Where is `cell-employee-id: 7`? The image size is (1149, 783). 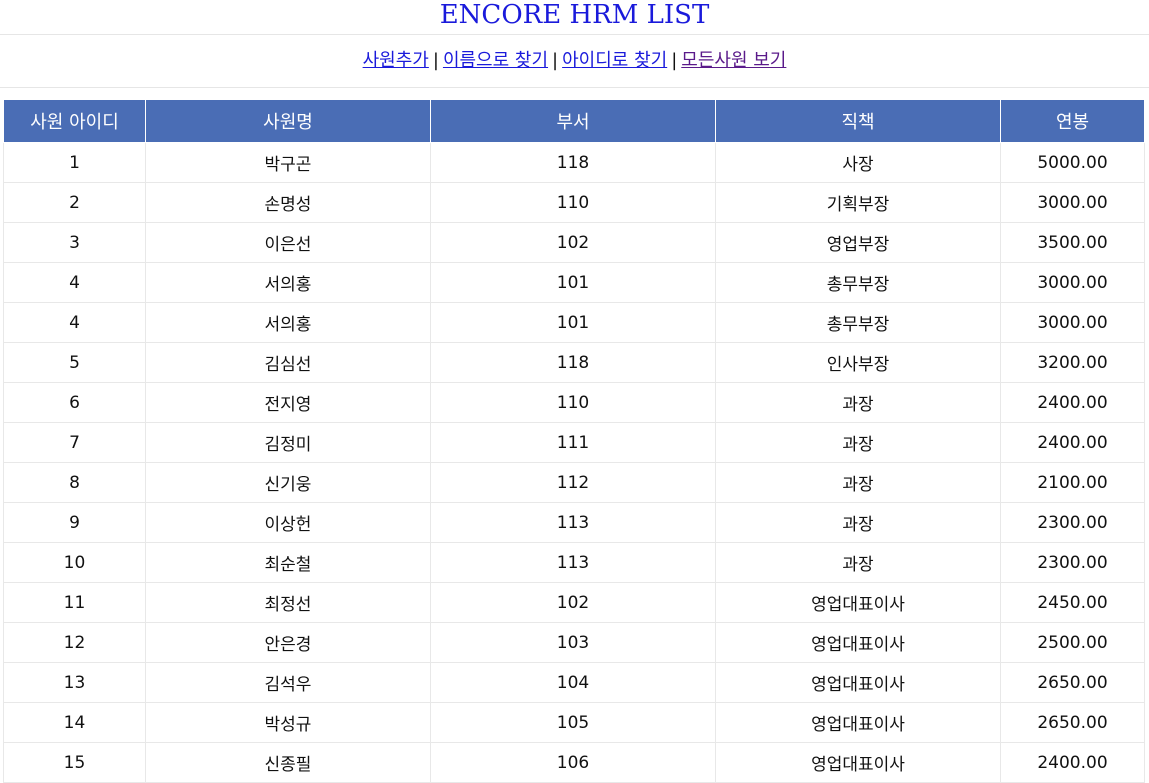 cell-employee-id: 7 is located at coordinates (74, 442).